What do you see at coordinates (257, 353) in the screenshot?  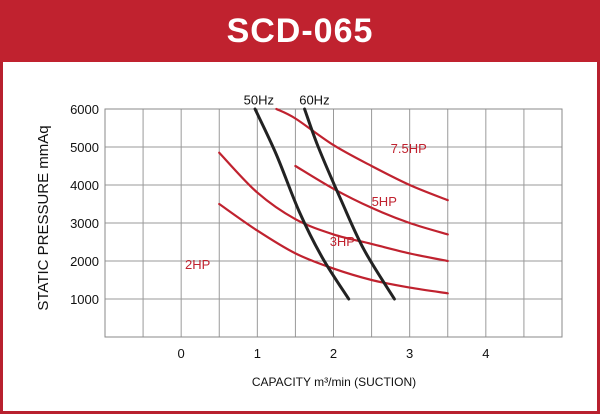 I see `x-tick-label: 1` at bounding box center [257, 353].